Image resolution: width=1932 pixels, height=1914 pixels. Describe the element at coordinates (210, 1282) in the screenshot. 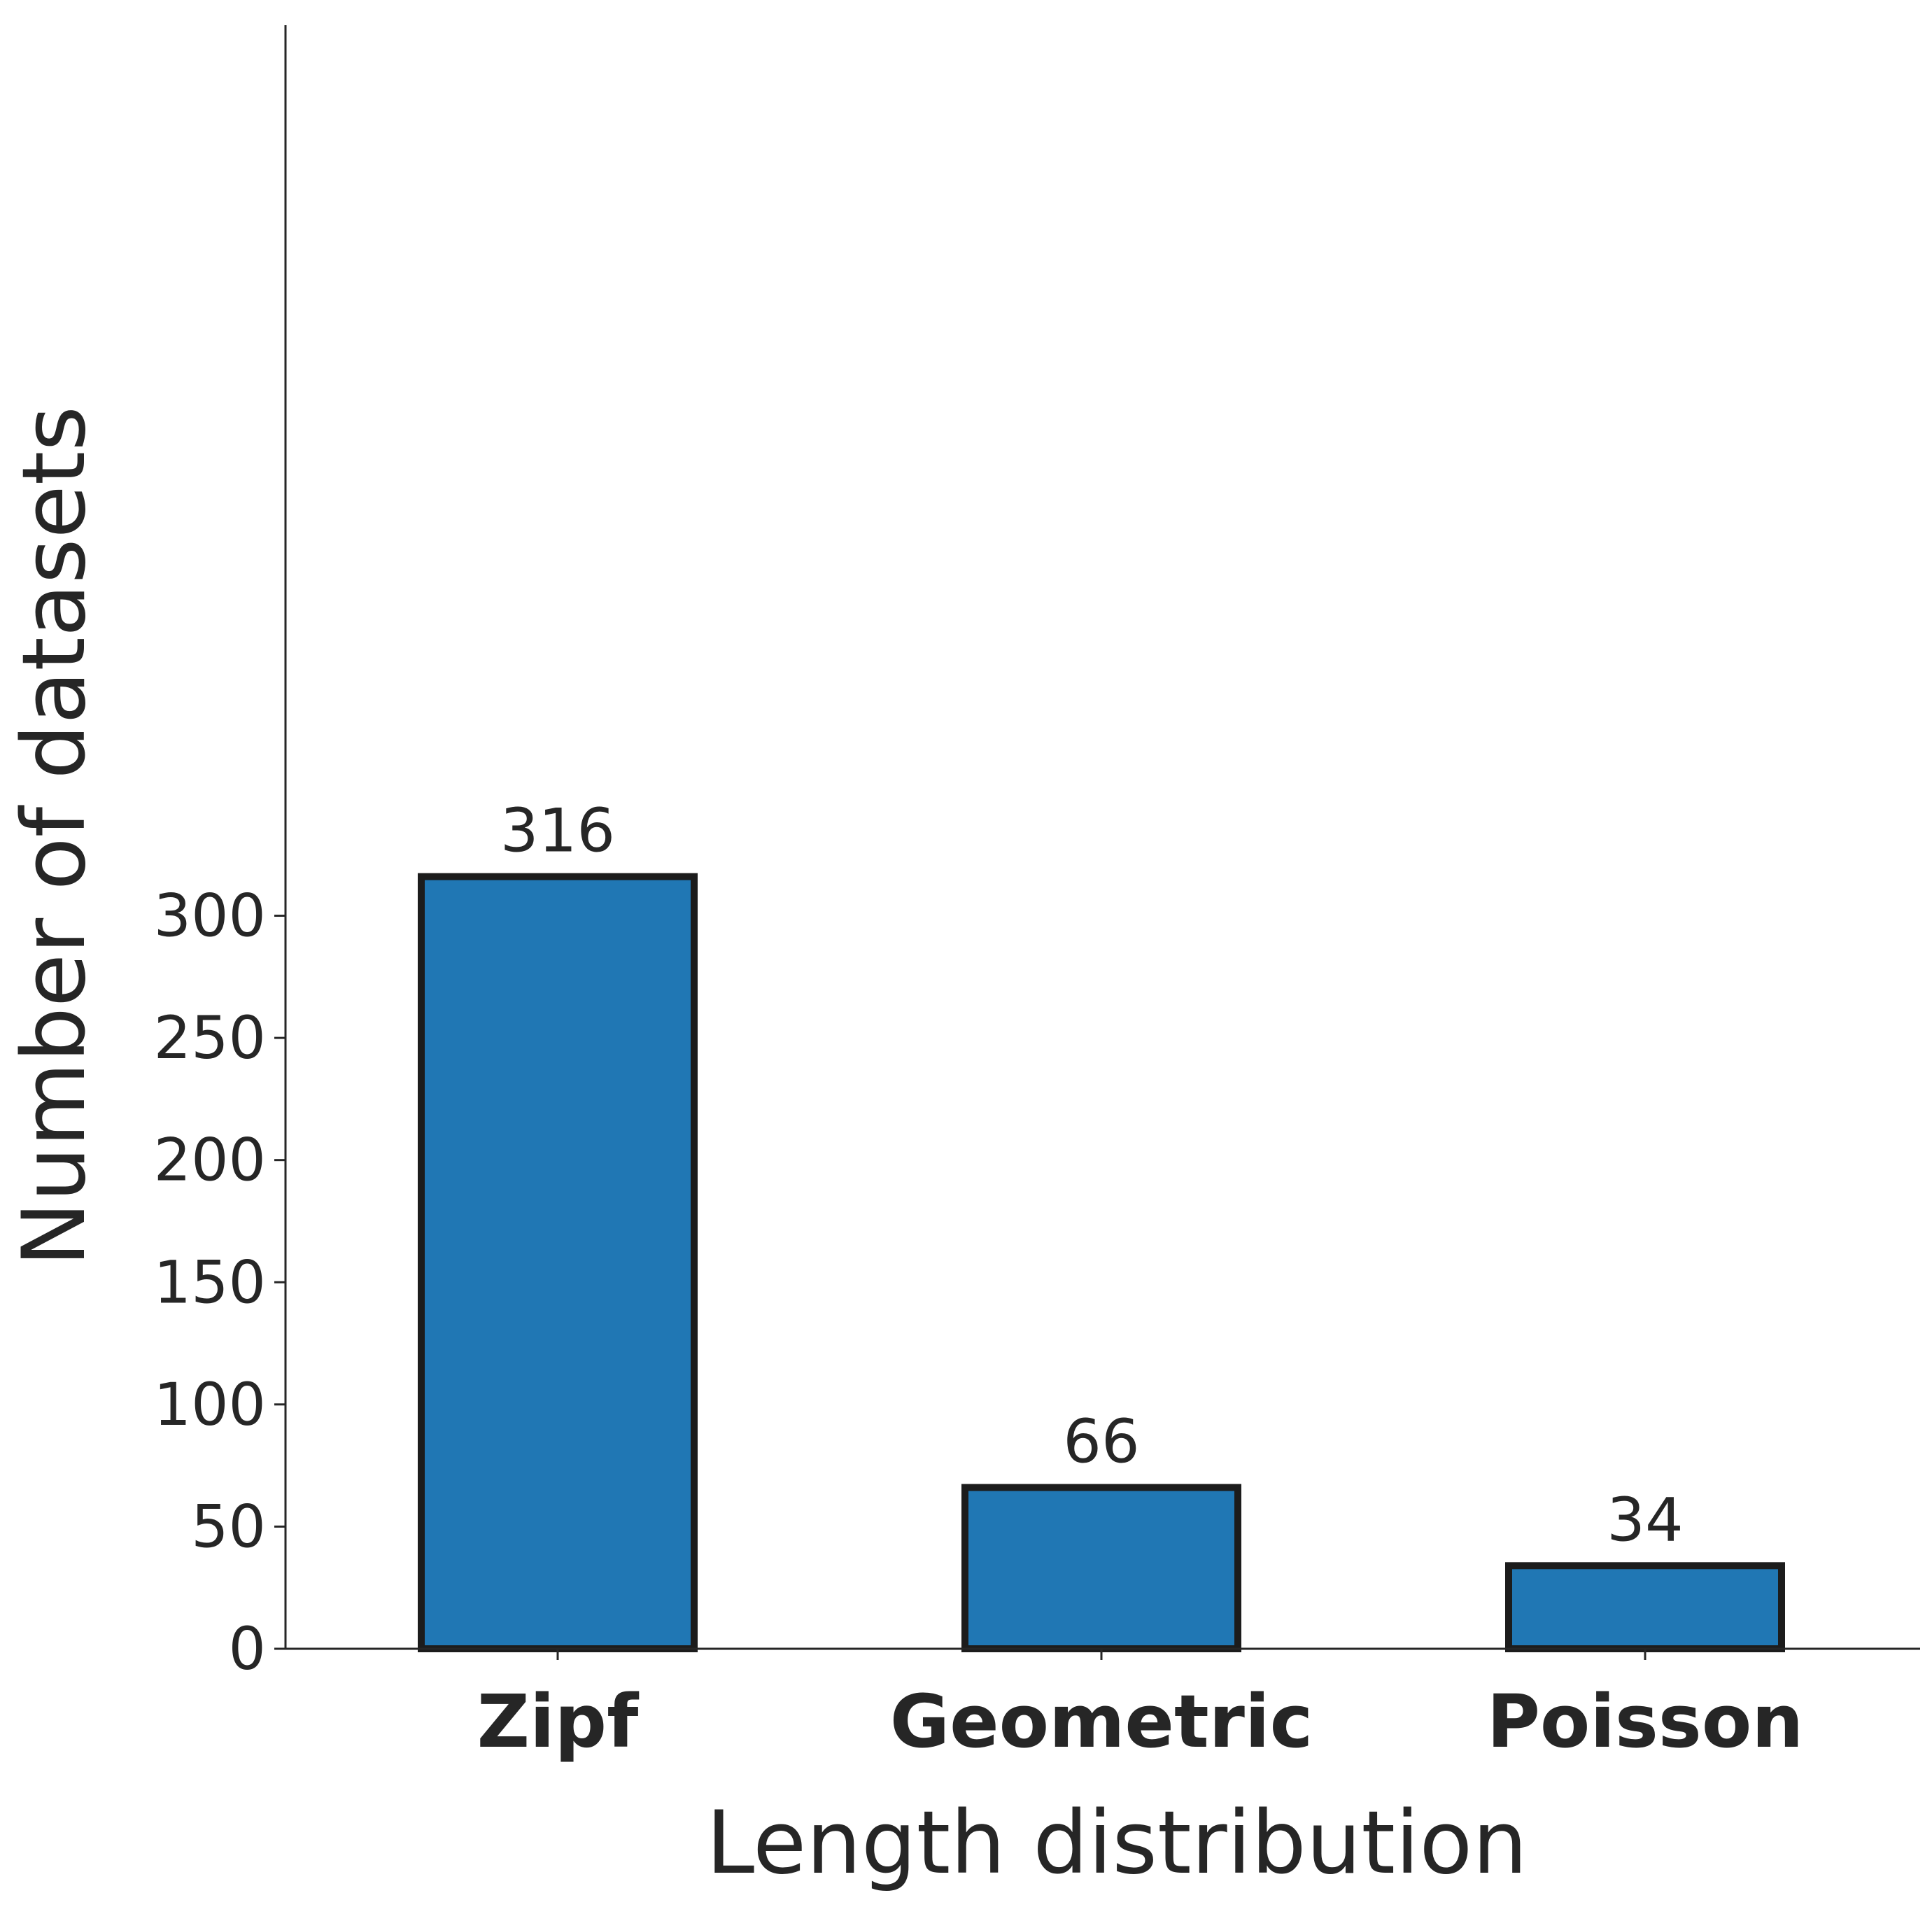

I see `y-tick-label: 150` at that location.